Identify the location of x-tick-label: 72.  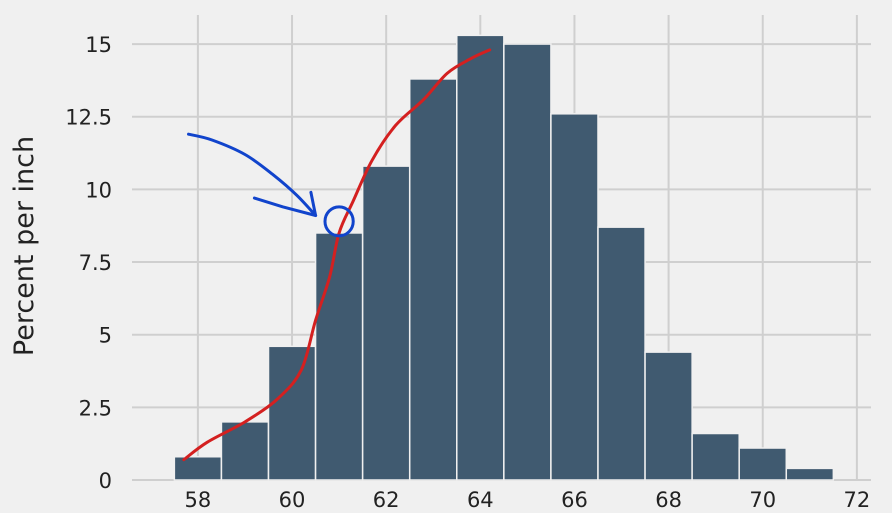
(857, 500).